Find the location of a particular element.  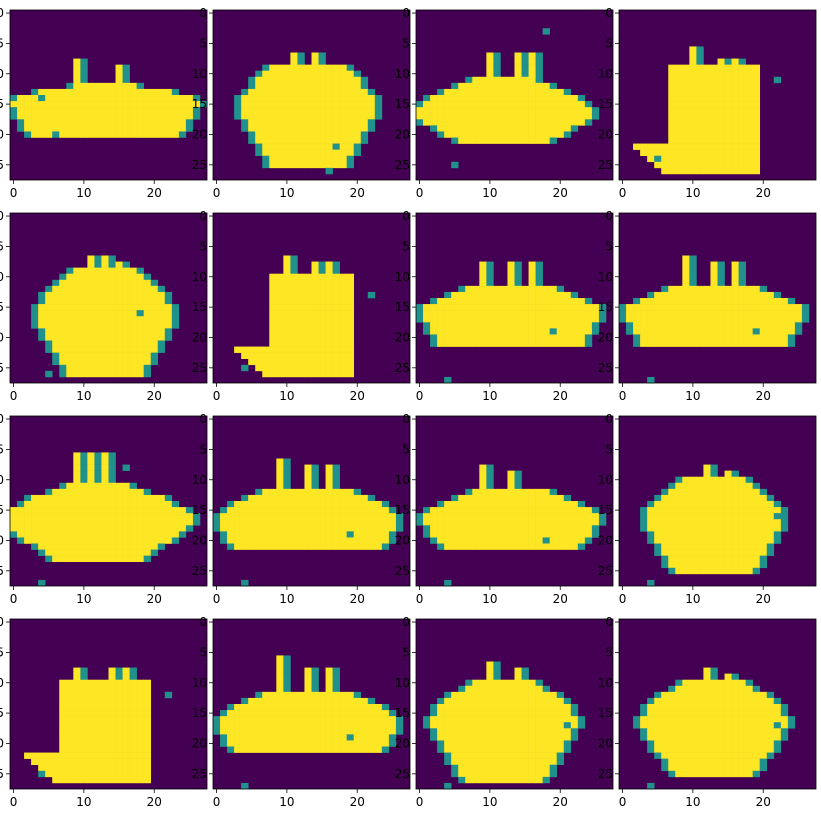

y-tick-label: 10 is located at coordinates (605, 683).